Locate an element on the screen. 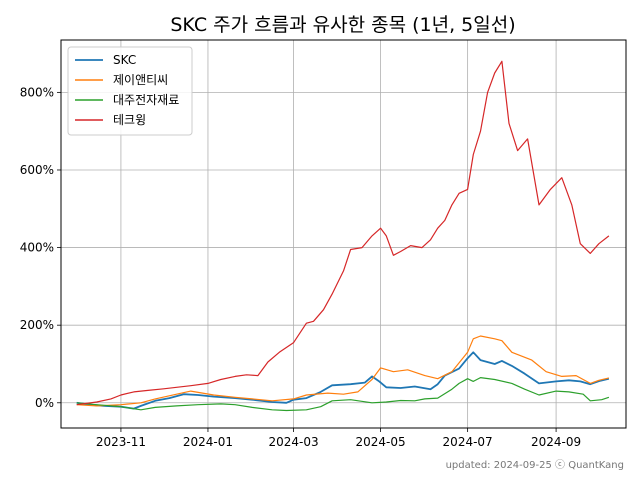 The height and width of the screenshot is (480, 640). x-tick-label: 2024-09 is located at coordinates (556, 442).